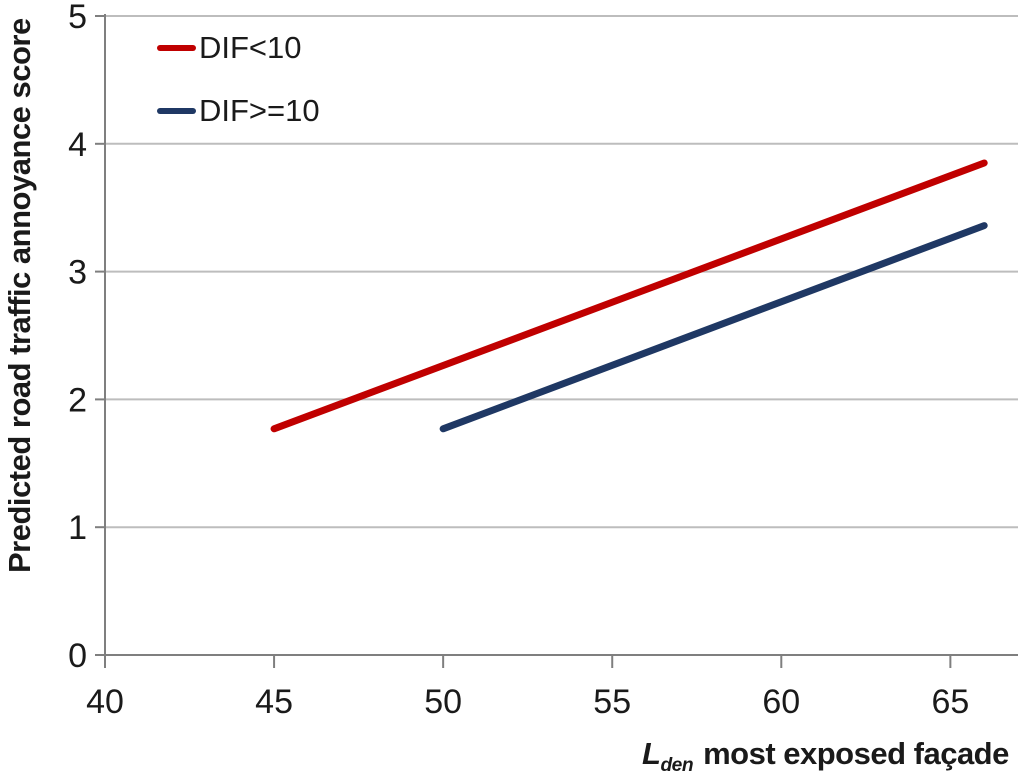 This screenshot has height=784, width=1024. I want to click on y-tick-label-4: 4, so click(77, 145).